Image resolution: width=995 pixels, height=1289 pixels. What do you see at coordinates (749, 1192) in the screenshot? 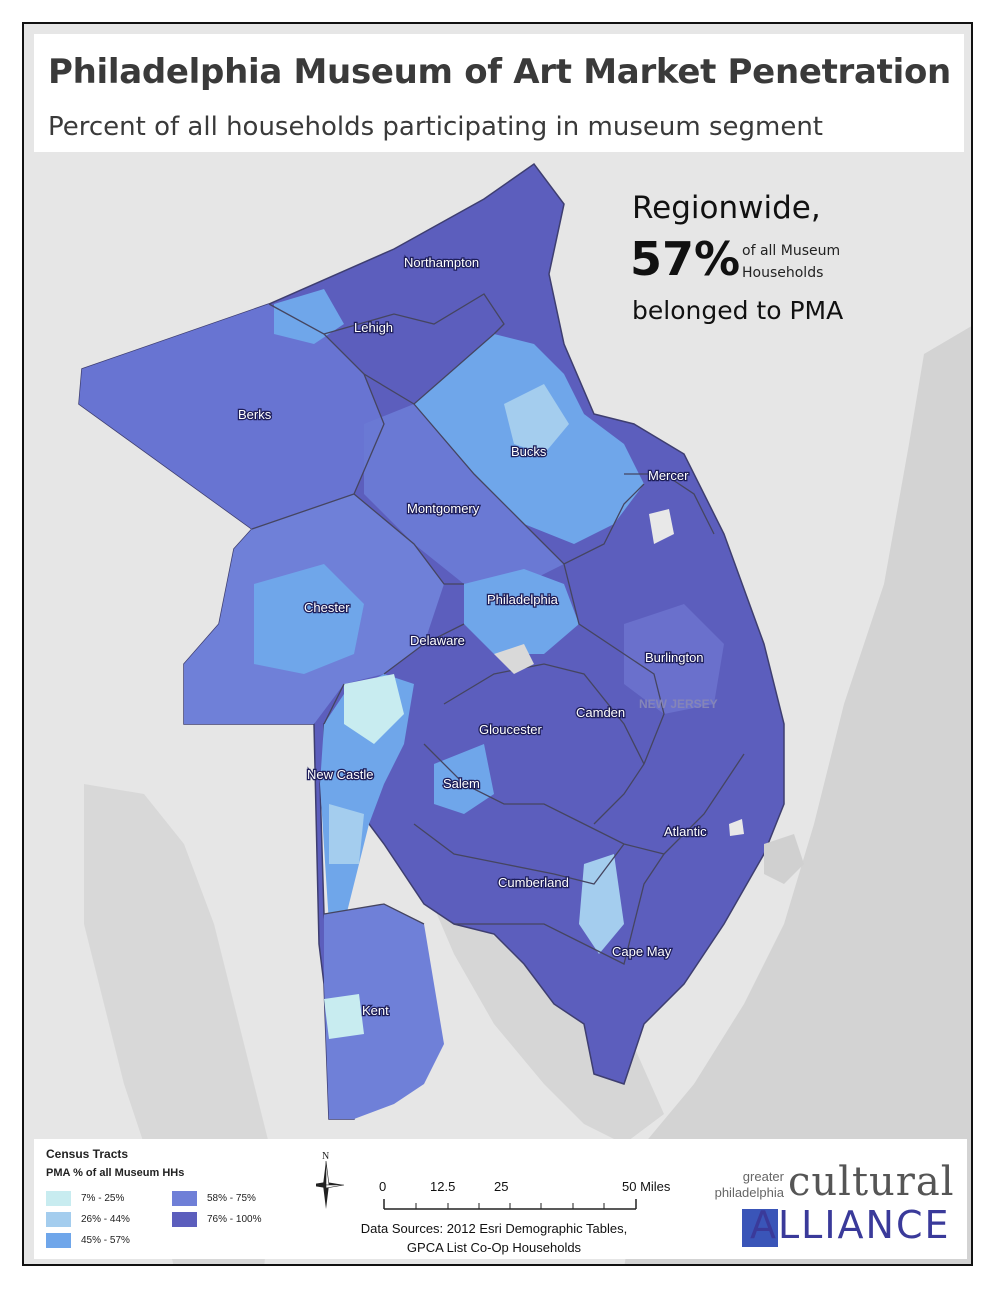
I see `logo-philadelphia: philadelphia` at bounding box center [749, 1192].